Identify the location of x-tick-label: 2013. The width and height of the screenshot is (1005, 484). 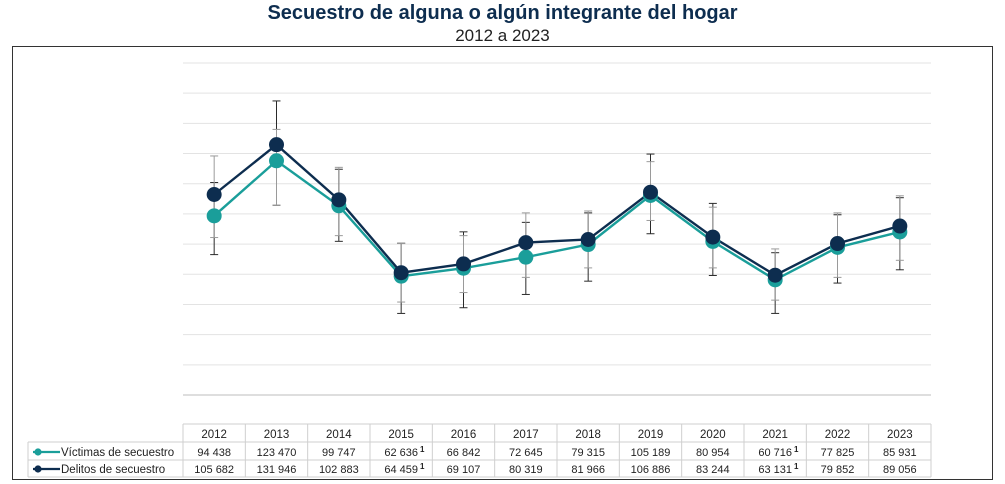
(277, 435).